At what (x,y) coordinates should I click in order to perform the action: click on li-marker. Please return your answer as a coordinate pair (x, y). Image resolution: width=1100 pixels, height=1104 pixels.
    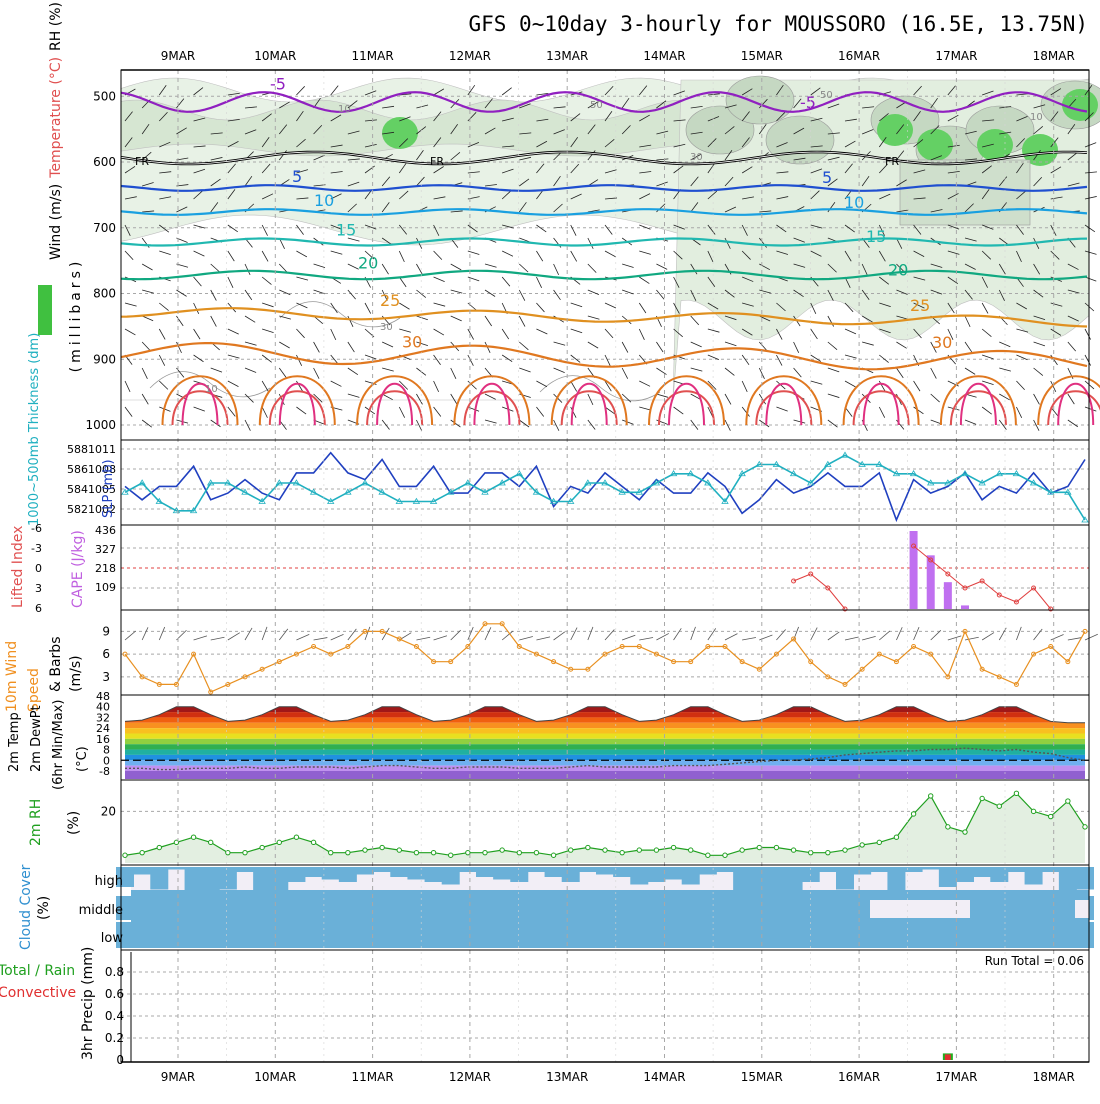
    Looking at the image, I should click on (931, 560).